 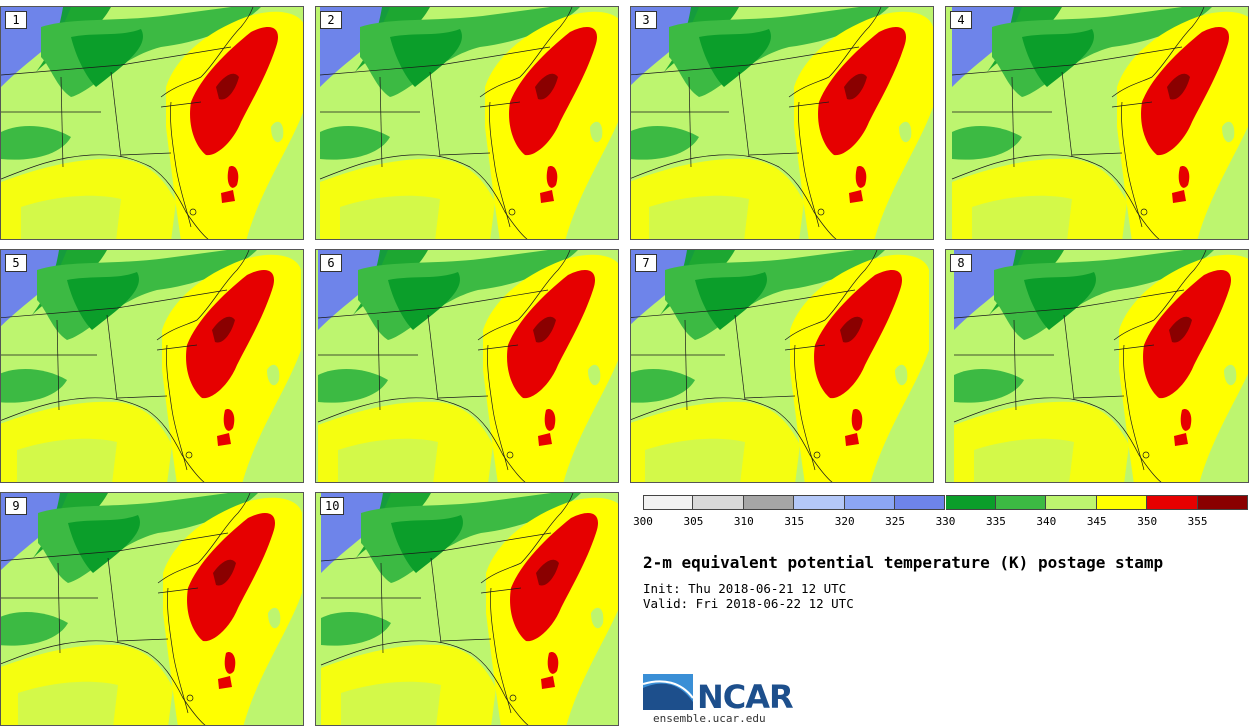 I want to click on ncar-logo-icon, so click(x=668, y=692).